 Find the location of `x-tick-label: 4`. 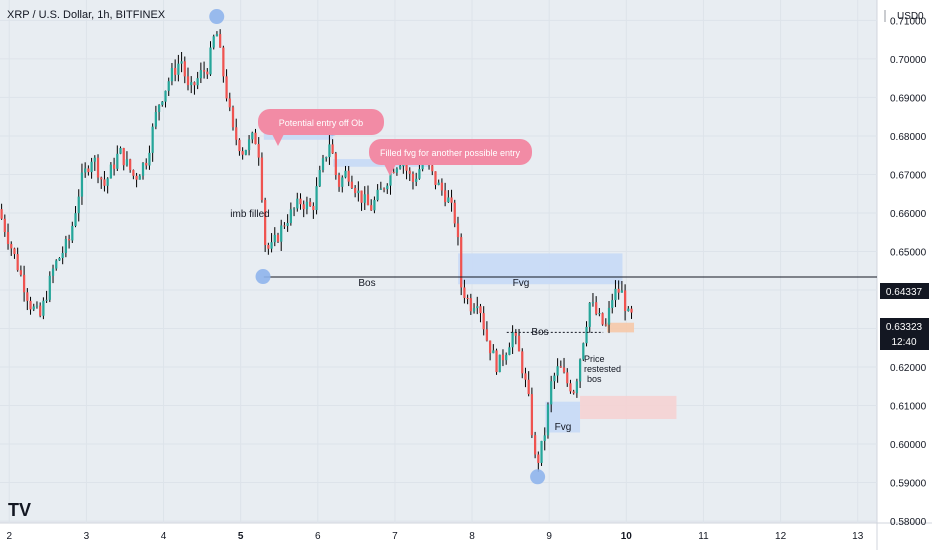

x-tick-label: 4 is located at coordinates (164, 536).